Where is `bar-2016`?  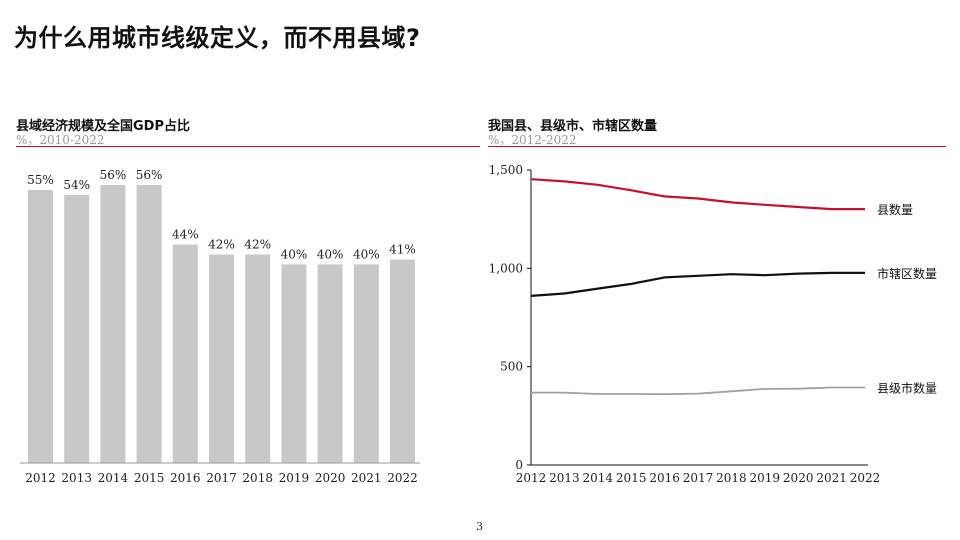 bar-2016 is located at coordinates (185, 353).